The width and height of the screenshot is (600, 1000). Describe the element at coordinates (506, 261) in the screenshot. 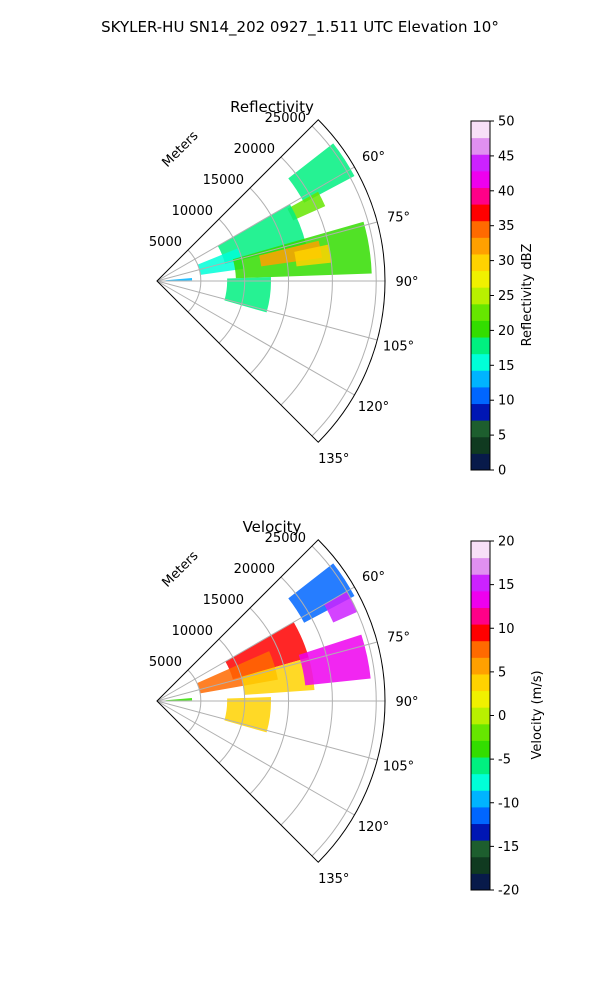

I see `colorbar-tick-label: 30` at that location.